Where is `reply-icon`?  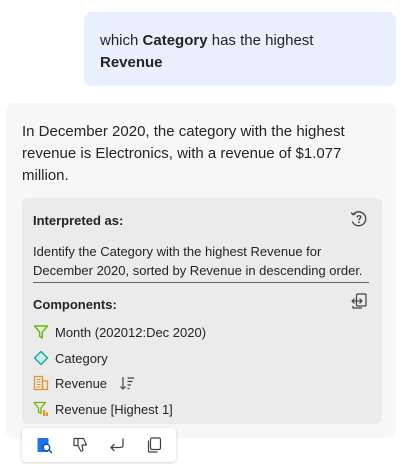
reply-icon is located at coordinates (117, 445).